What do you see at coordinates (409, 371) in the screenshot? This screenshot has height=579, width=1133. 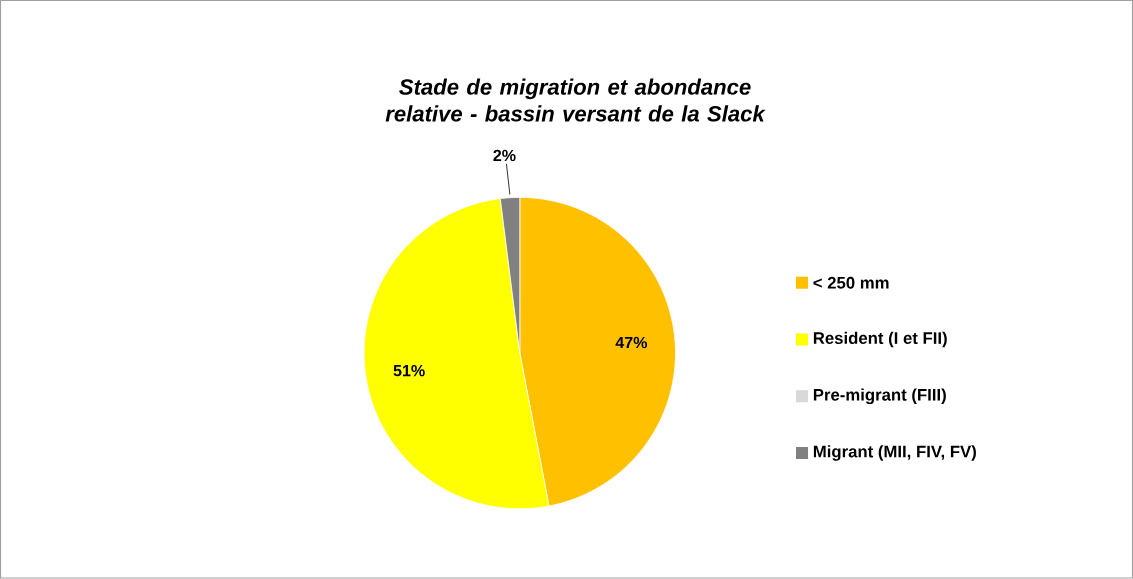 I see `data-label: 51%` at bounding box center [409, 371].